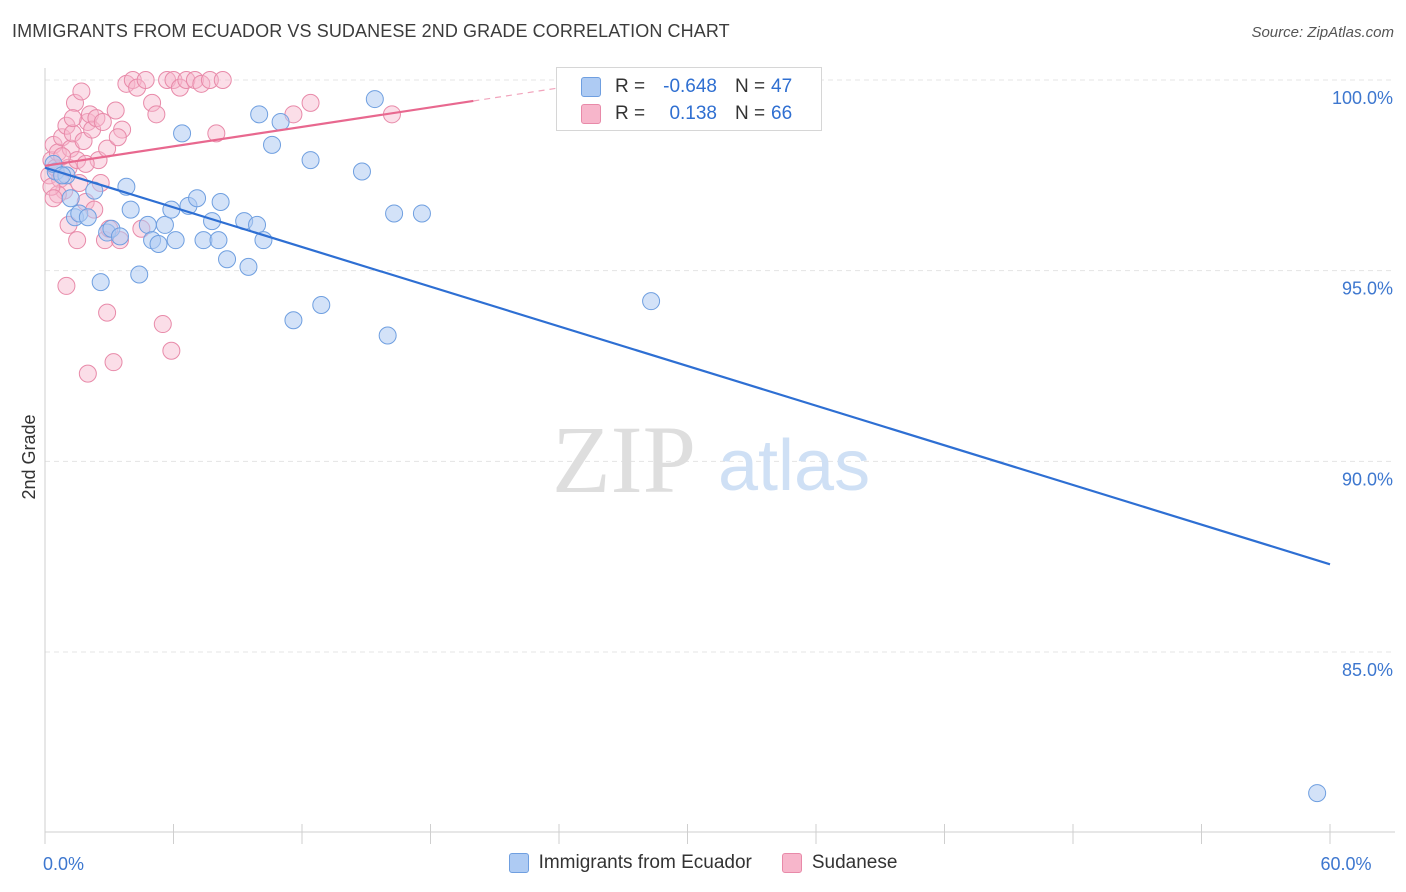  I want to click on legend-item-sudanese: Sudanese, so click(839, 863).